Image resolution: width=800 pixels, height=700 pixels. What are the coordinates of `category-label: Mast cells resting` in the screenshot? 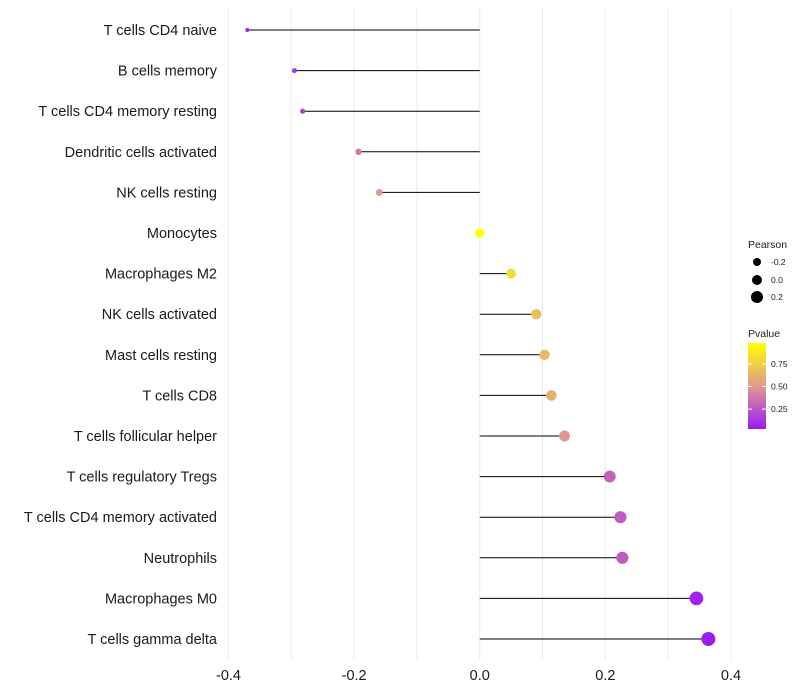 It's located at (161, 356).